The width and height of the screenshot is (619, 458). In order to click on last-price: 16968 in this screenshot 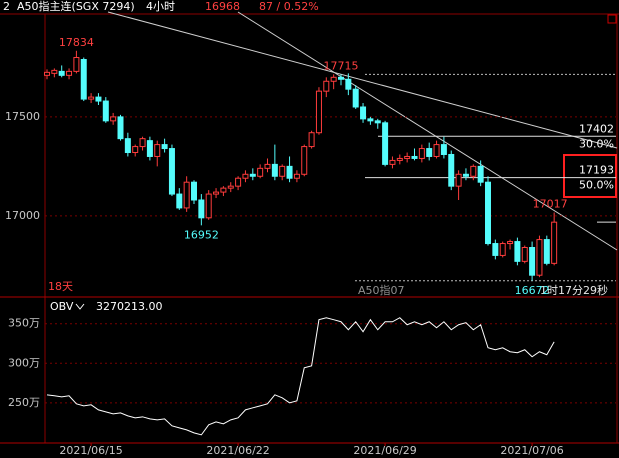, I will do `click(222, 6)`.